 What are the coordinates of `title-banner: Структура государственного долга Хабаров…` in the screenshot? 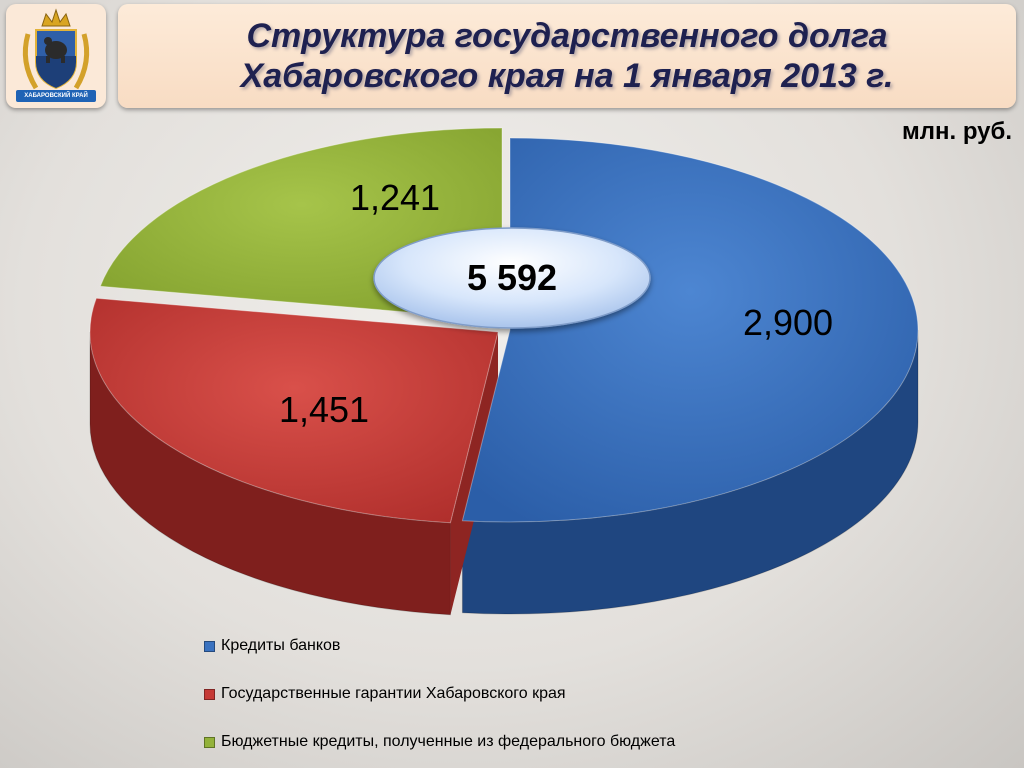 It's located at (567, 56).